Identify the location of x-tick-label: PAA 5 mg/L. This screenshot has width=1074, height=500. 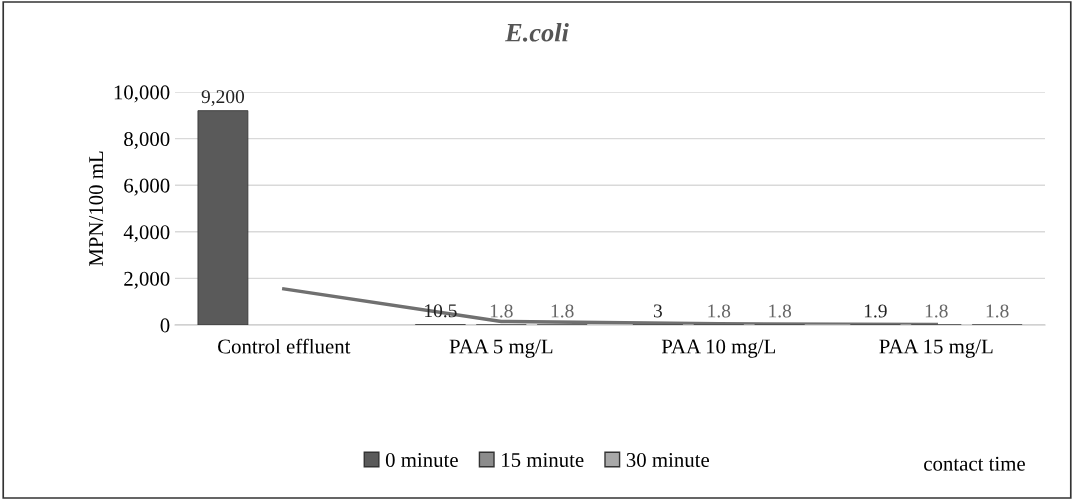
(501, 348).